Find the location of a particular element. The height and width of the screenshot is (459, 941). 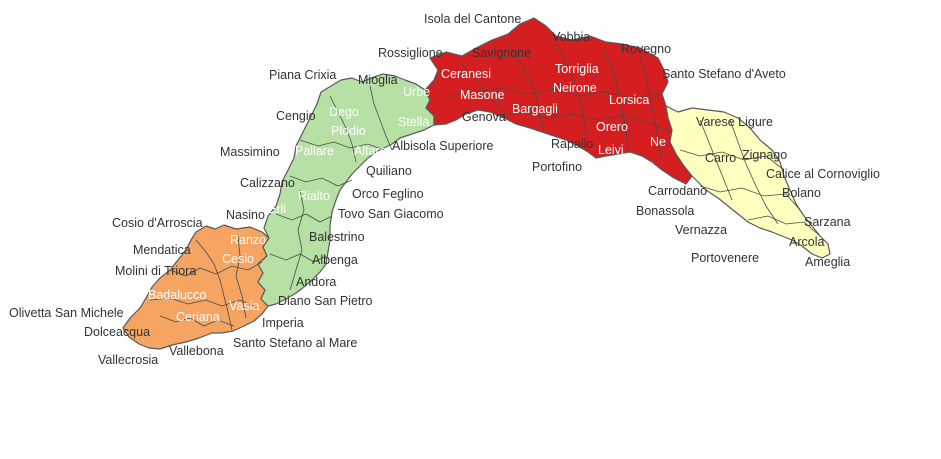

label-badalucco: Badalucco is located at coordinates (177, 295).